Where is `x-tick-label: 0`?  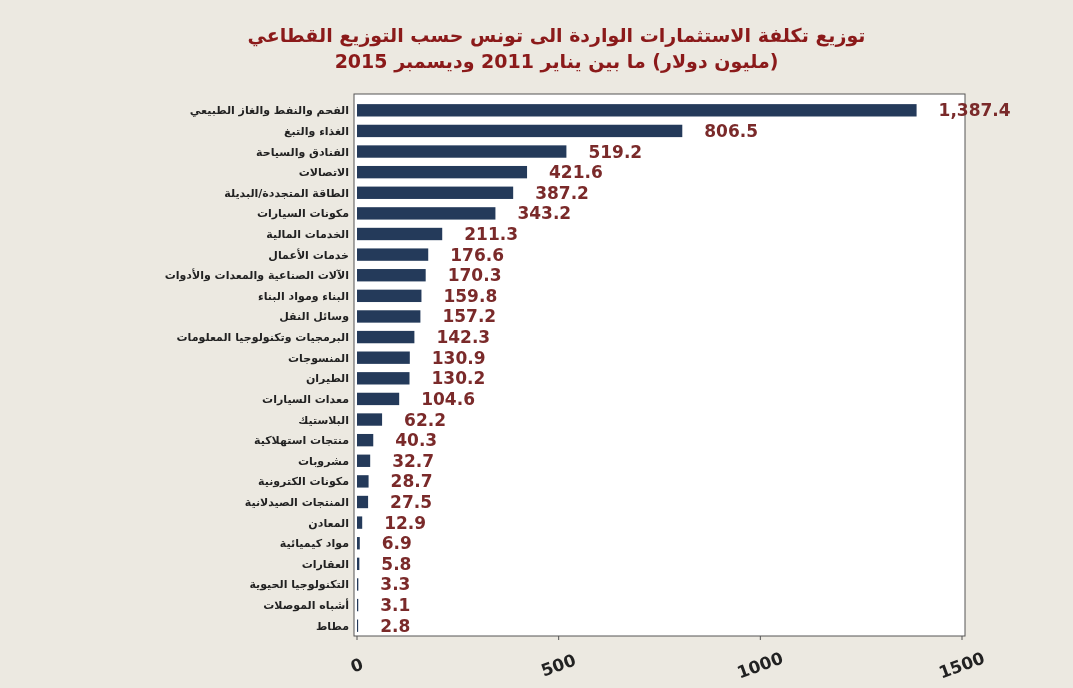
x-tick-label: 0 is located at coordinates (356, 665).